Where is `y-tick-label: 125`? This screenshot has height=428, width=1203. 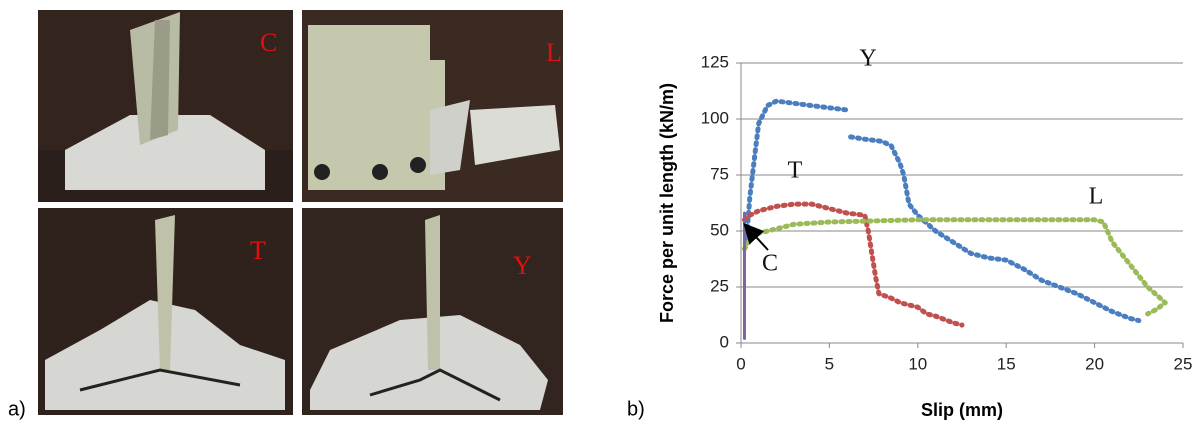 y-tick-label: 125 is located at coordinates (715, 61).